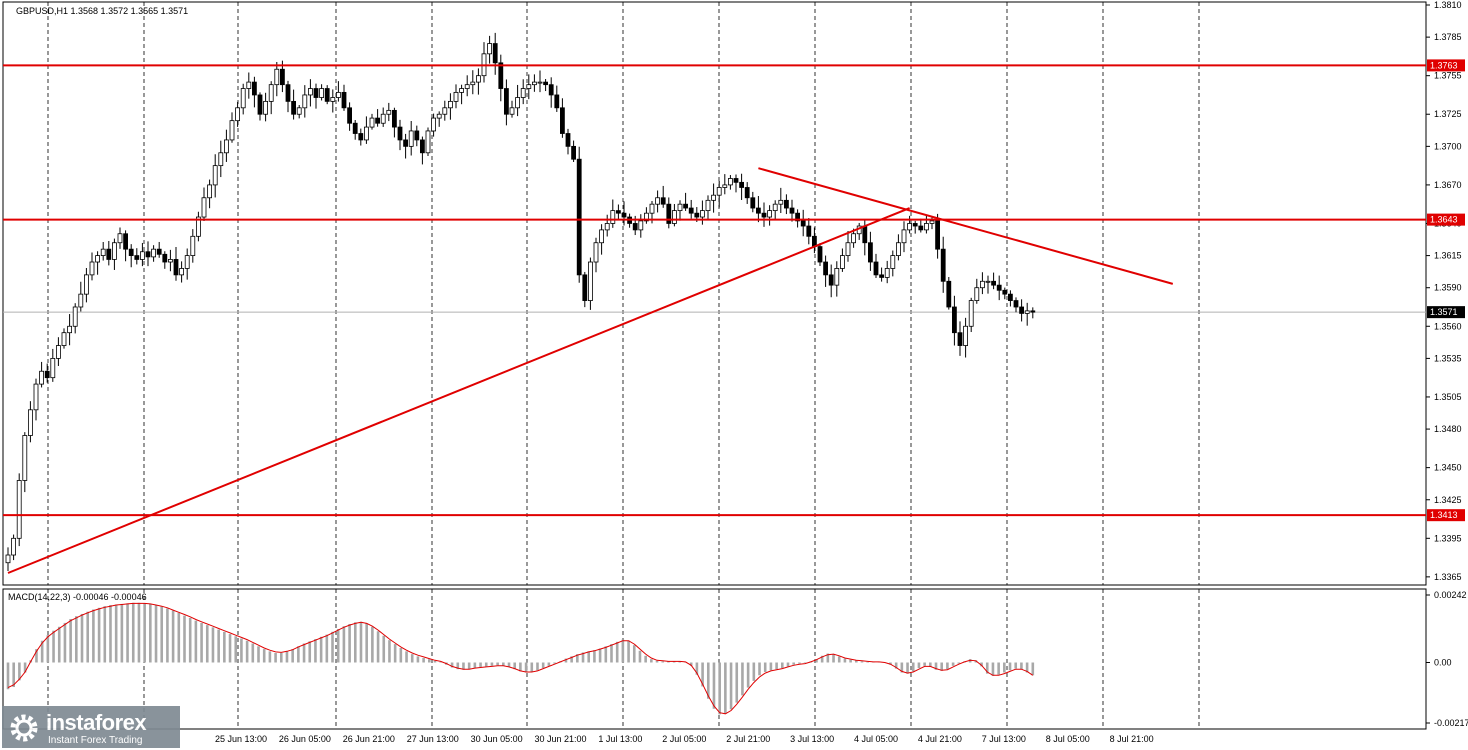  Describe the element at coordinates (684, 739) in the screenshot. I see `x-tick-label: 2 Jul 05:00` at that location.